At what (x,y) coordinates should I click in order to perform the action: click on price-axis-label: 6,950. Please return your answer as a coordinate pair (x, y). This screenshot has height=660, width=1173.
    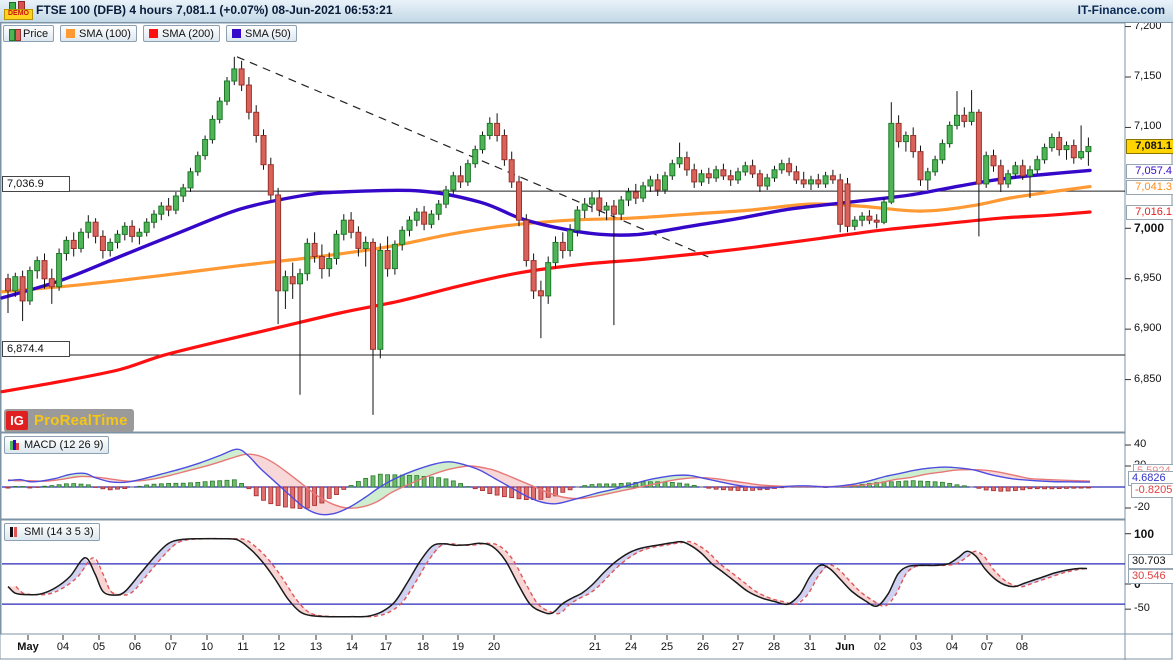
    Looking at the image, I should click on (1148, 277).